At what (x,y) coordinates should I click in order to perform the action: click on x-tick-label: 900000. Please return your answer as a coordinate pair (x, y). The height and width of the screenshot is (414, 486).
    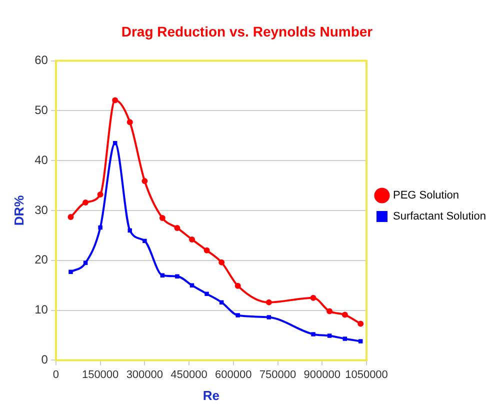
    Looking at the image, I should click on (322, 374).